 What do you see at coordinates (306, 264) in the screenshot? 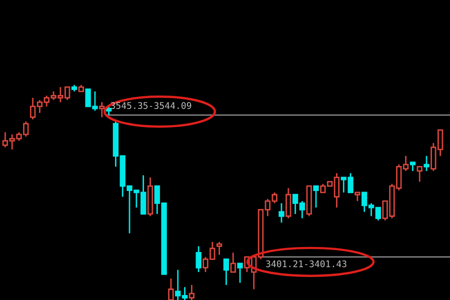
I see `annotation: 3401.21-3401.43` at bounding box center [306, 264].